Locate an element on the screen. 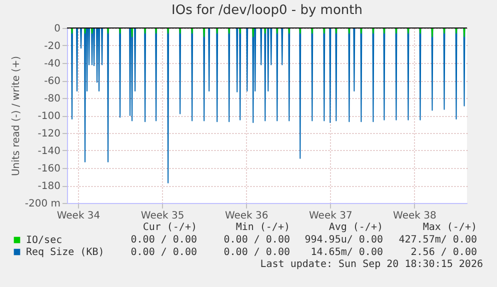  legend-label: IO/sec is located at coordinates (44, 240).